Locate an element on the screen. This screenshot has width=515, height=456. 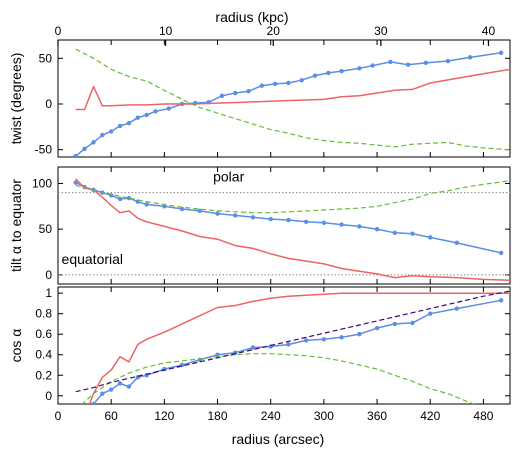
ytick-label-cos: 0.4 is located at coordinates (43, 355).